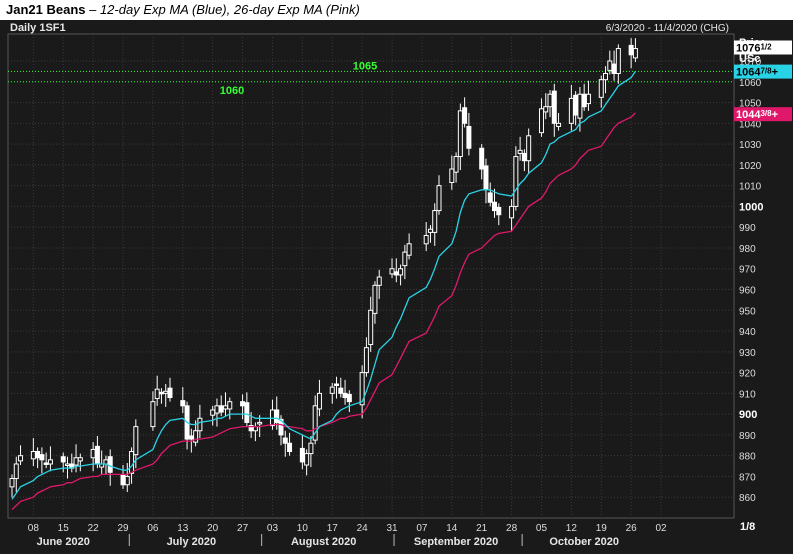 The image size is (793, 554). Describe the element at coordinates (303, 528) in the screenshot. I see `x-tick-label: 10` at that location.